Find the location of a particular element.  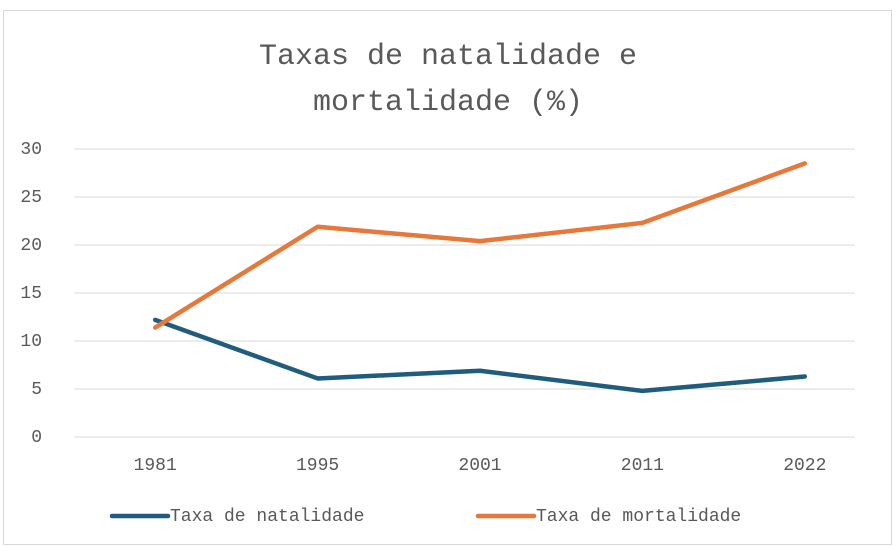

x-tick-label: 2001 is located at coordinates (479, 466).